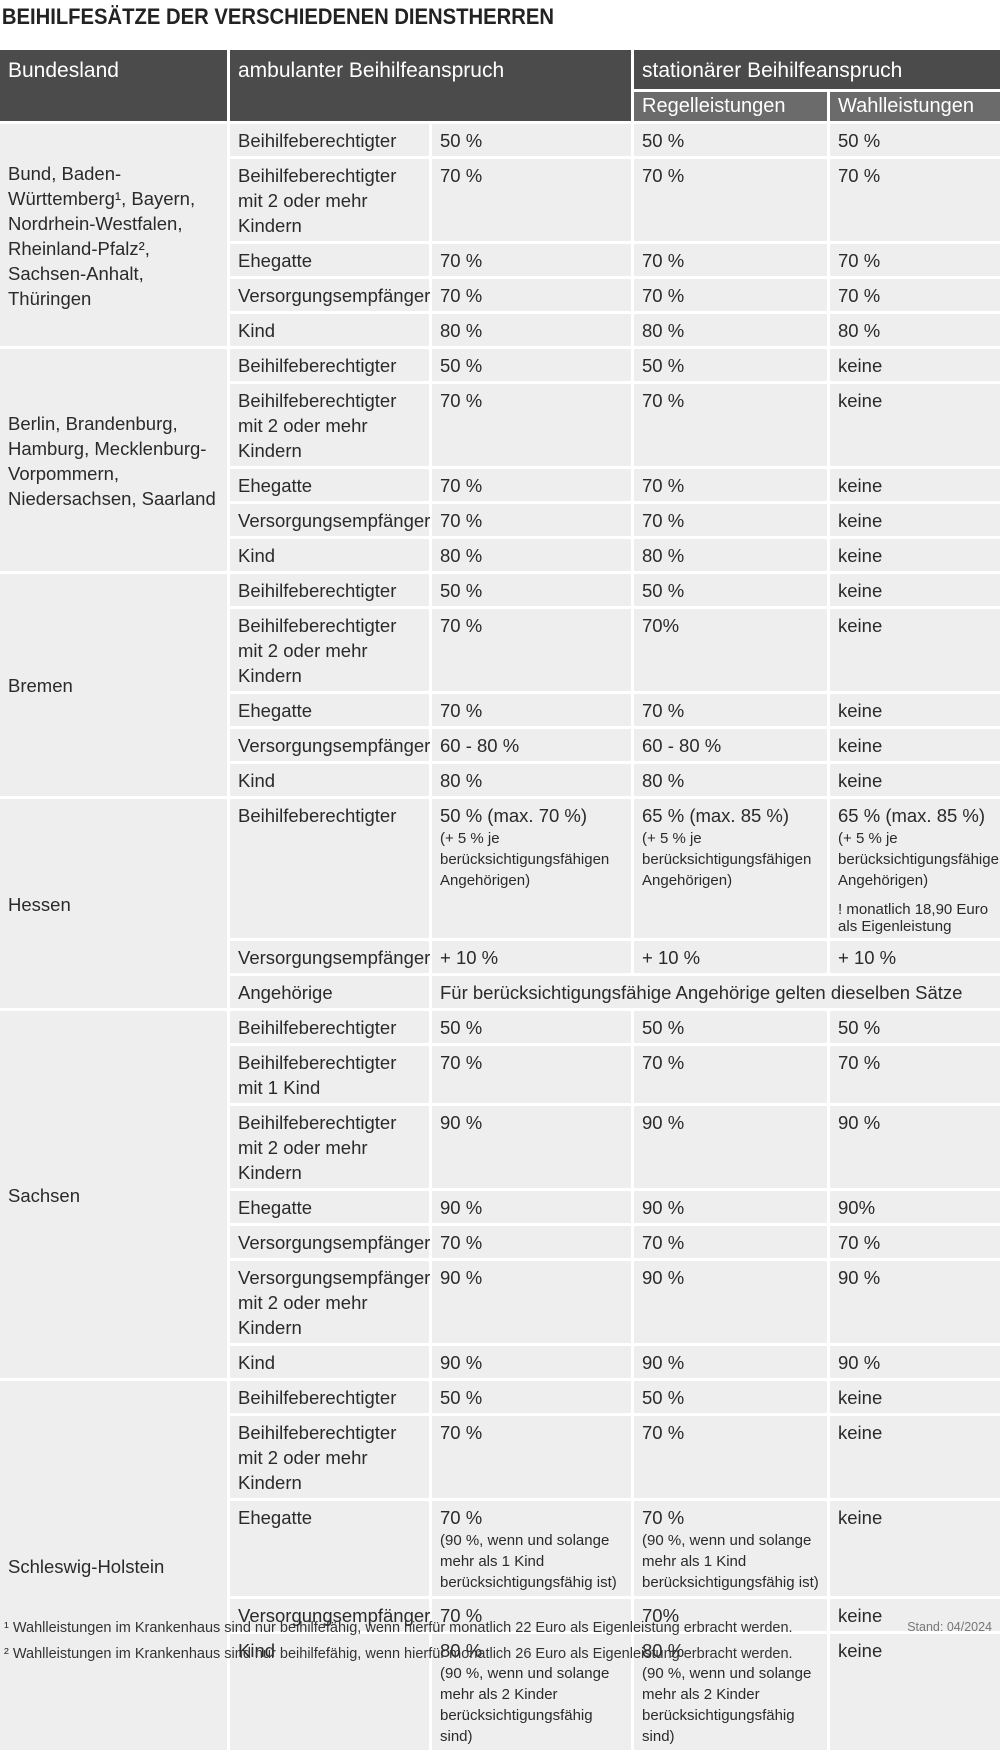  I want to click on stand-date: Stand: 04/2024, so click(949, 1627).